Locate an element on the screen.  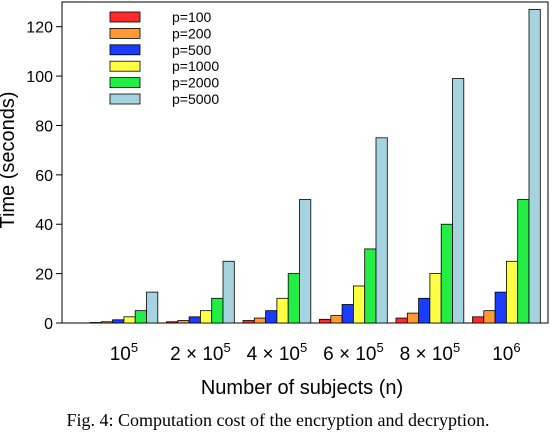
y-tick-label: 80 is located at coordinates (44, 126).